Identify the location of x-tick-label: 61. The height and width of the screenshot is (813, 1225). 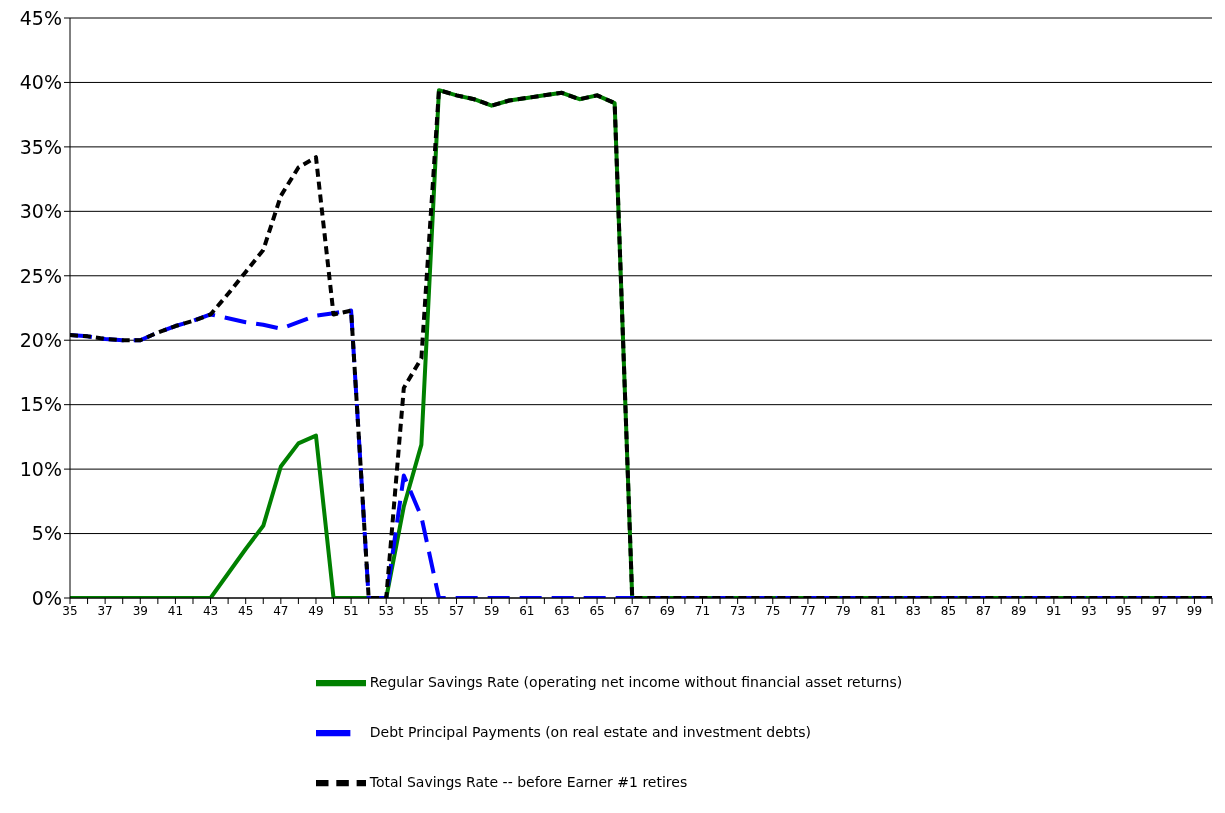
(527, 610).